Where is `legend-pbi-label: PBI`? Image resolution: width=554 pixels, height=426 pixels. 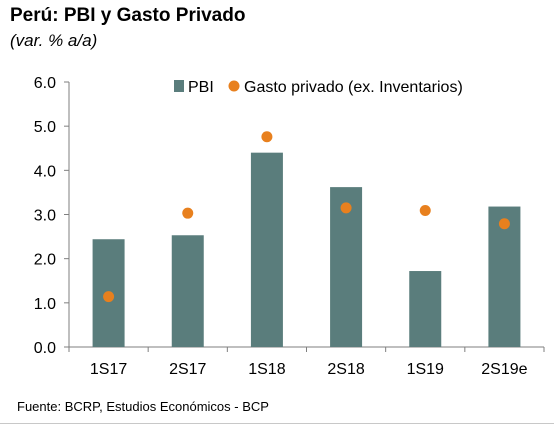 legend-pbi-label: PBI is located at coordinates (201, 87).